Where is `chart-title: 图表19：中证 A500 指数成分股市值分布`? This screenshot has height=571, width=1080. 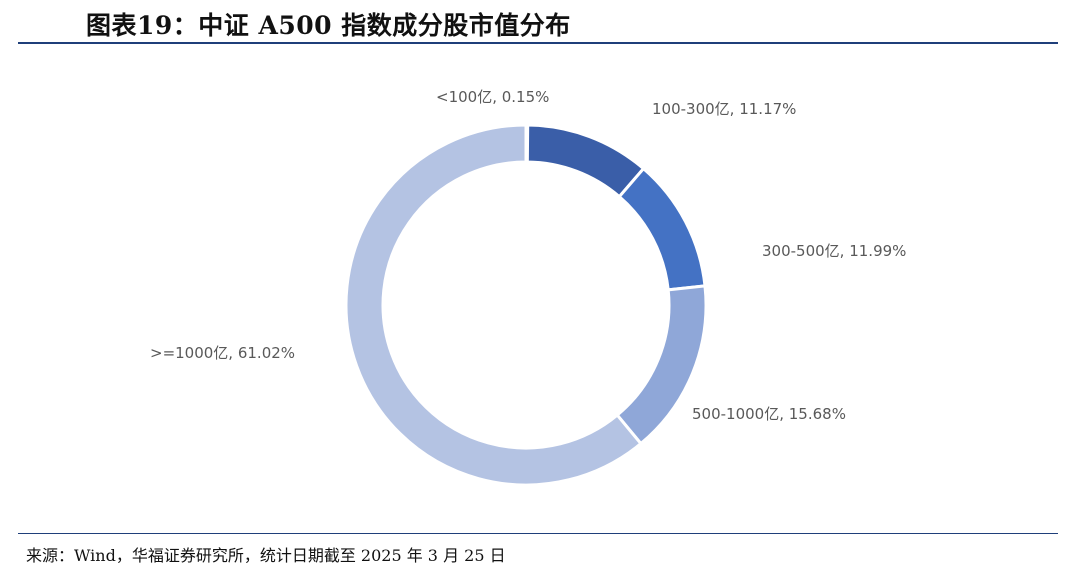 chart-title: 图表19：中证 A500 指数成分股市值分布 is located at coordinates (328, 25).